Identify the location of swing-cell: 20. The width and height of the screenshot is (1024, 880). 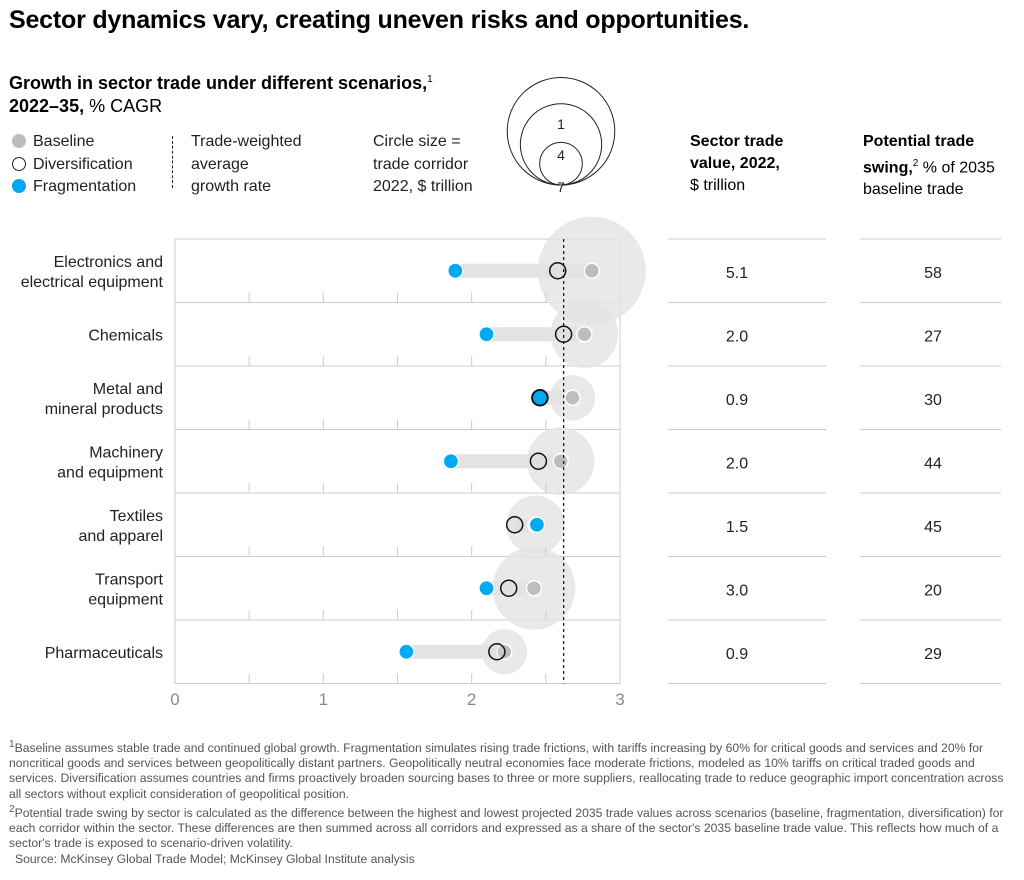
(933, 590).